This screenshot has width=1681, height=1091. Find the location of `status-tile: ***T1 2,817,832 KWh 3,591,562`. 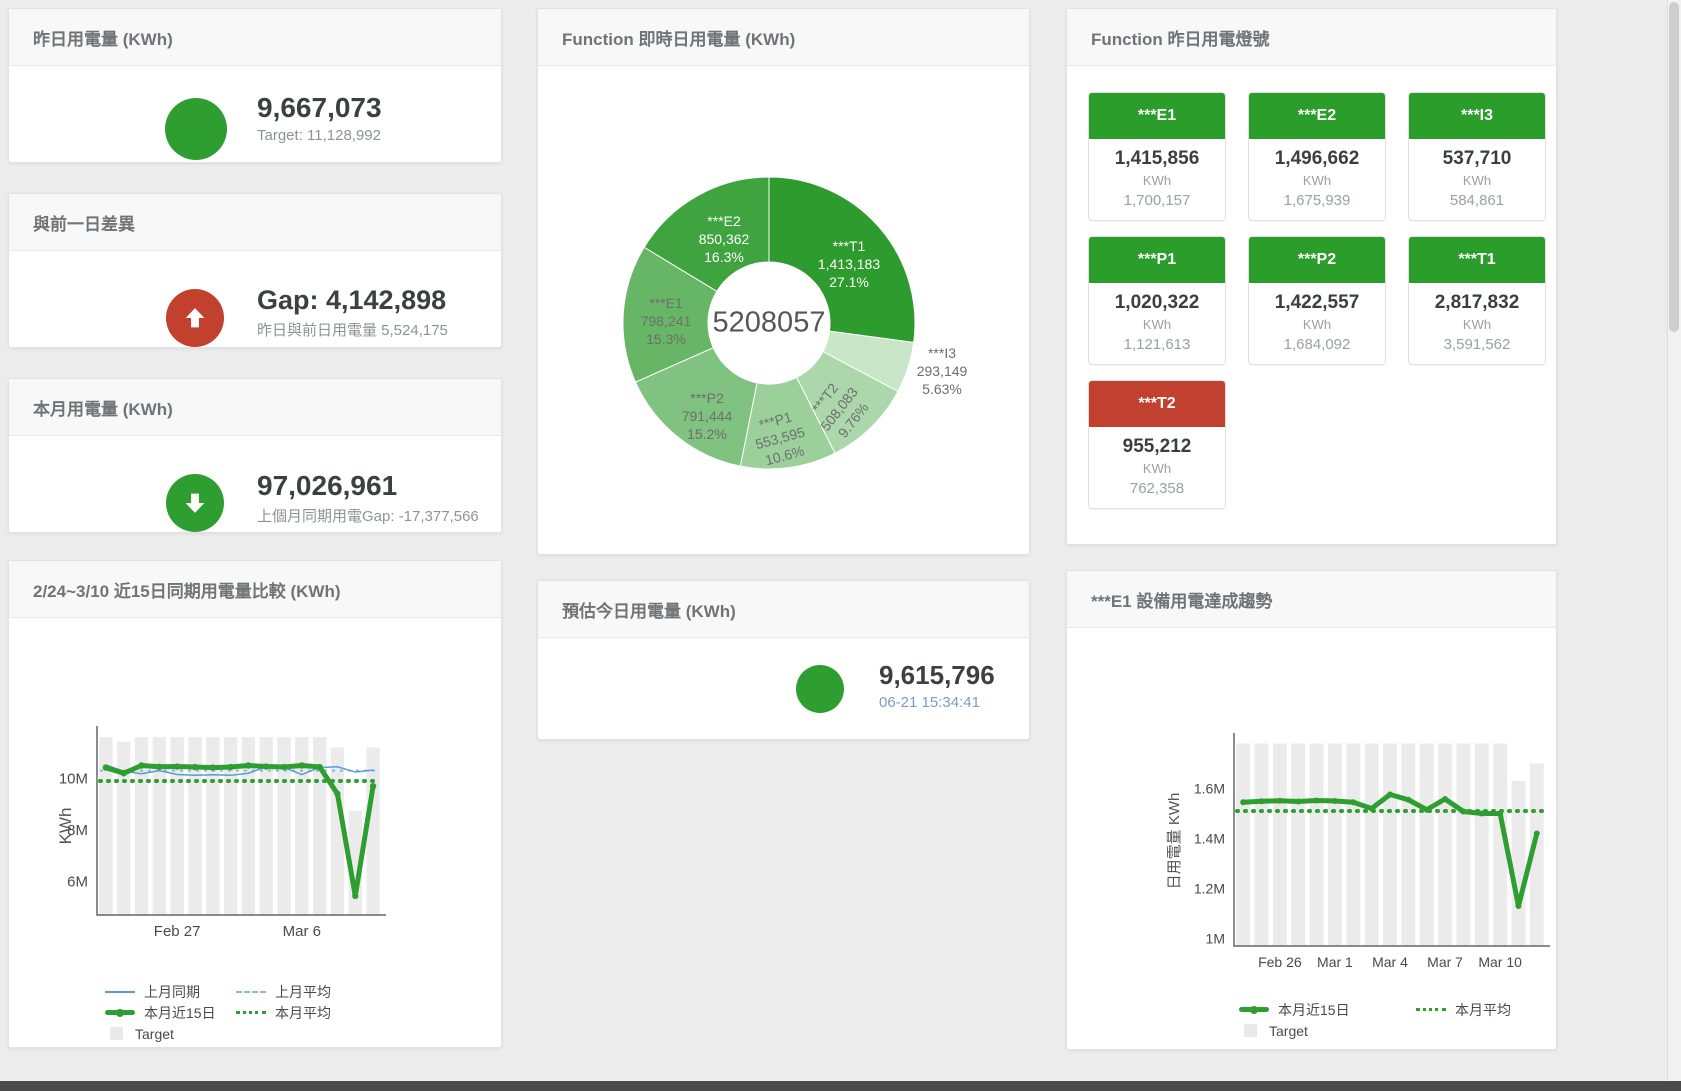

status-tile: ***T1 2,817,832 KWh 3,591,562 is located at coordinates (1477, 300).